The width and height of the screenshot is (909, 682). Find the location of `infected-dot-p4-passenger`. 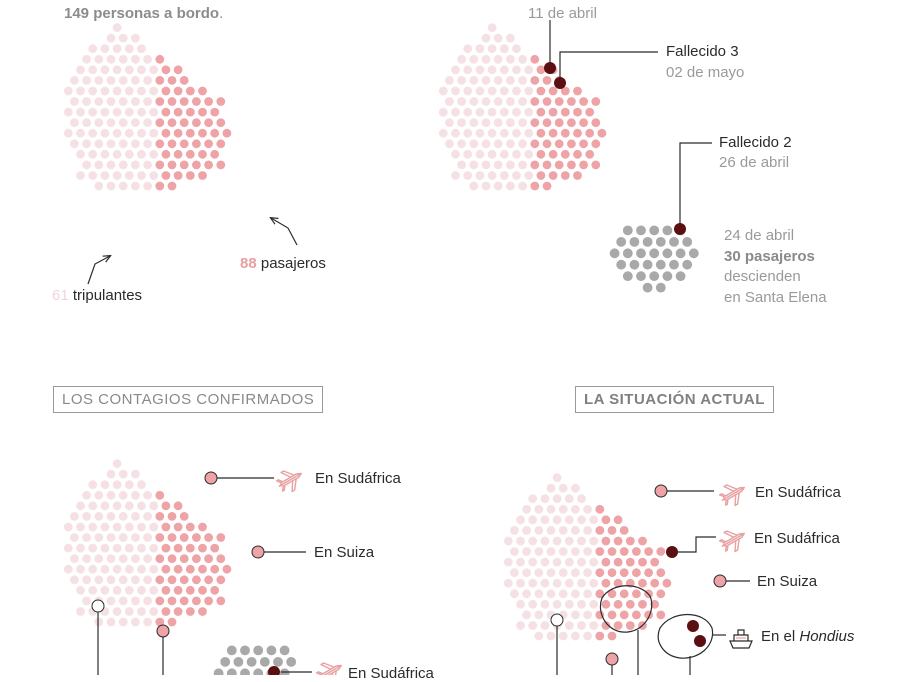

infected-dot-p4-passenger is located at coordinates (612, 659).